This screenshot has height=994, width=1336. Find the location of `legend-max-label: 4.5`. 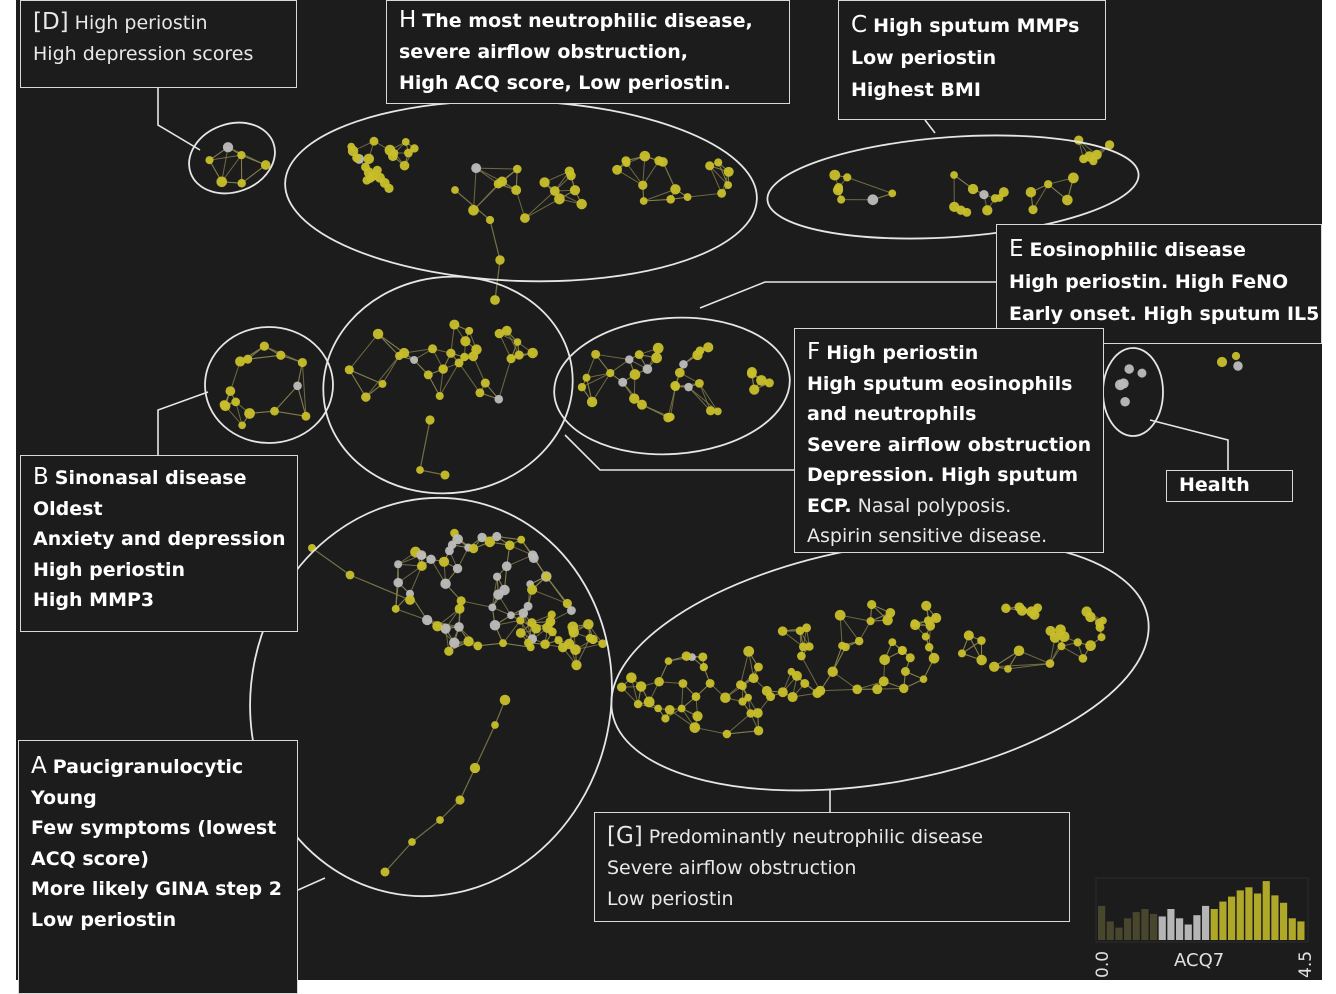

legend-max-label: 4.5 is located at coordinates (1306, 964).